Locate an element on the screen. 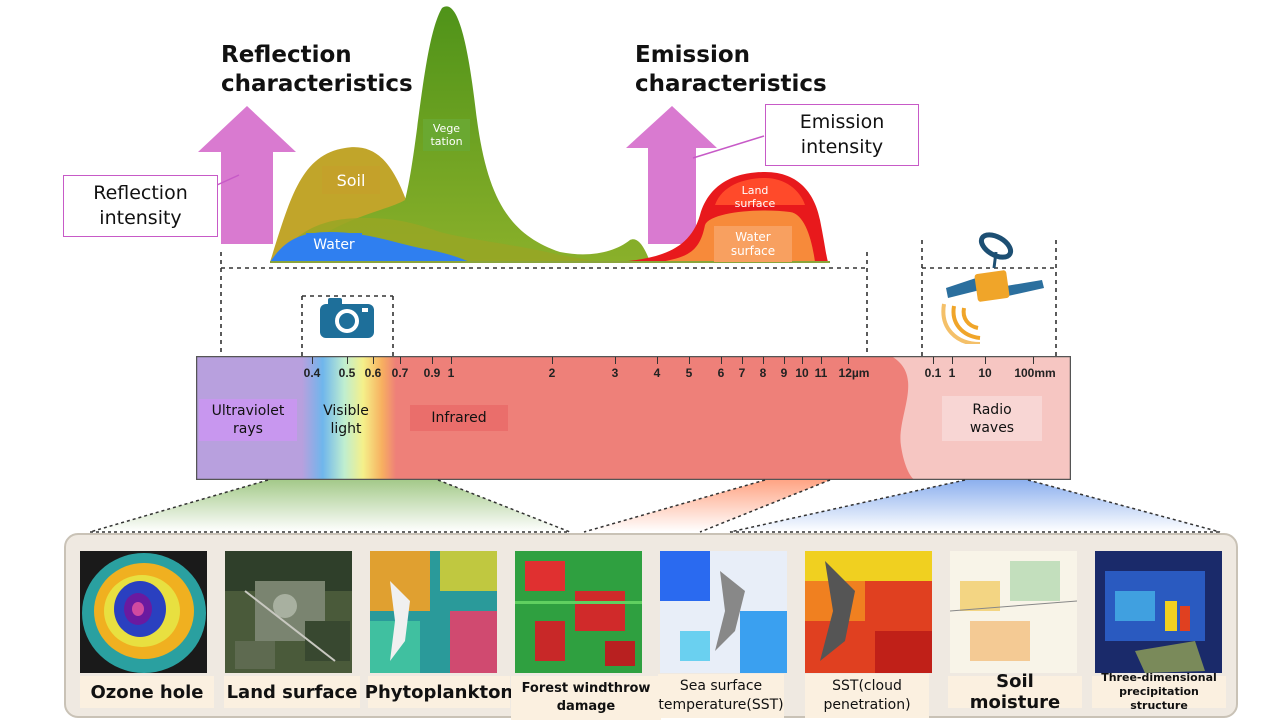 The height and width of the screenshot is (720, 1280). tick-label-optical-5: 1 is located at coordinates (451, 373).